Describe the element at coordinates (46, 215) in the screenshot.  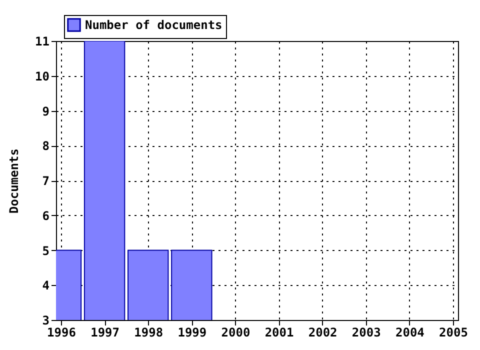
I see `y-tick-label: 6` at that location.